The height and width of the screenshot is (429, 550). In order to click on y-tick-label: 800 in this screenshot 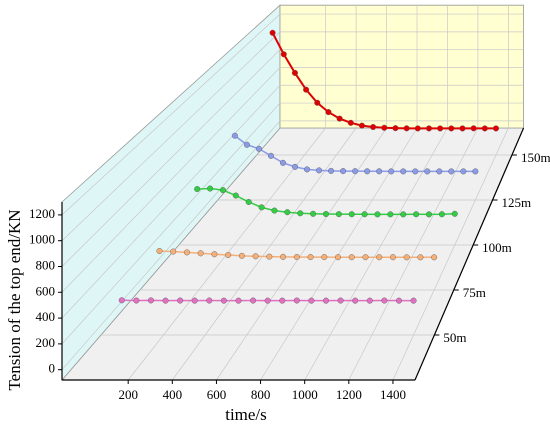, I will do `click(46, 264)`.